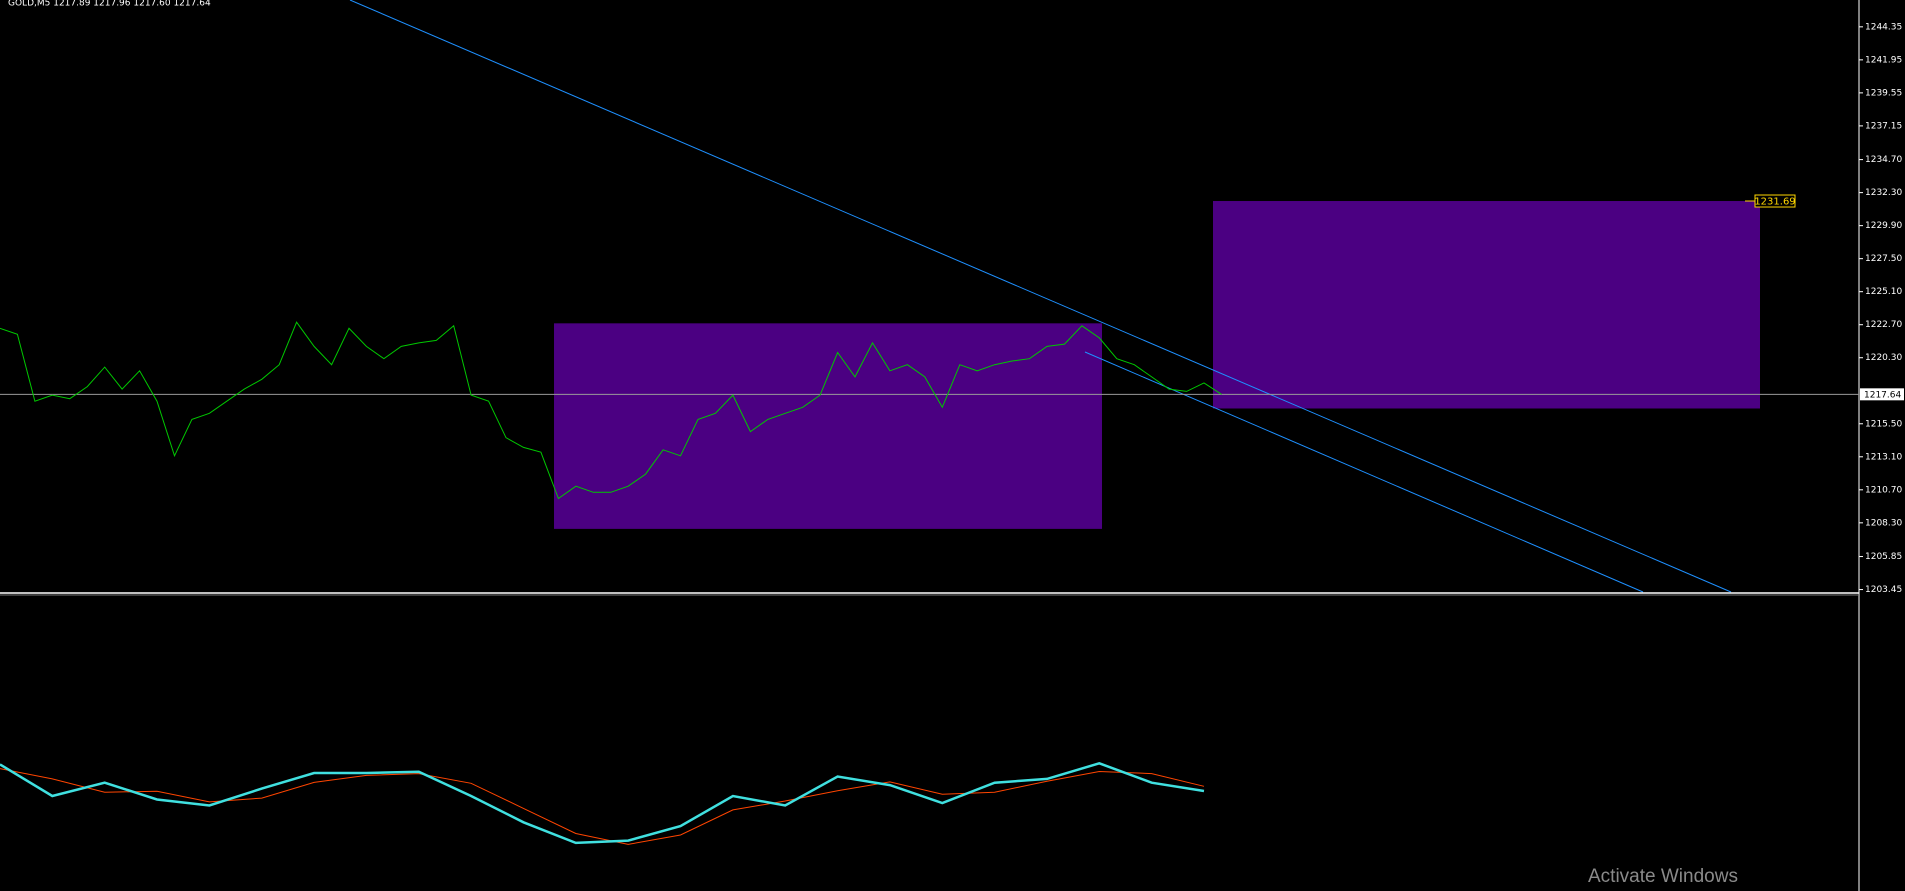  Describe the element at coordinates (1883, 292) in the screenshot. I see `y-tick-label: 1225.10` at that location.